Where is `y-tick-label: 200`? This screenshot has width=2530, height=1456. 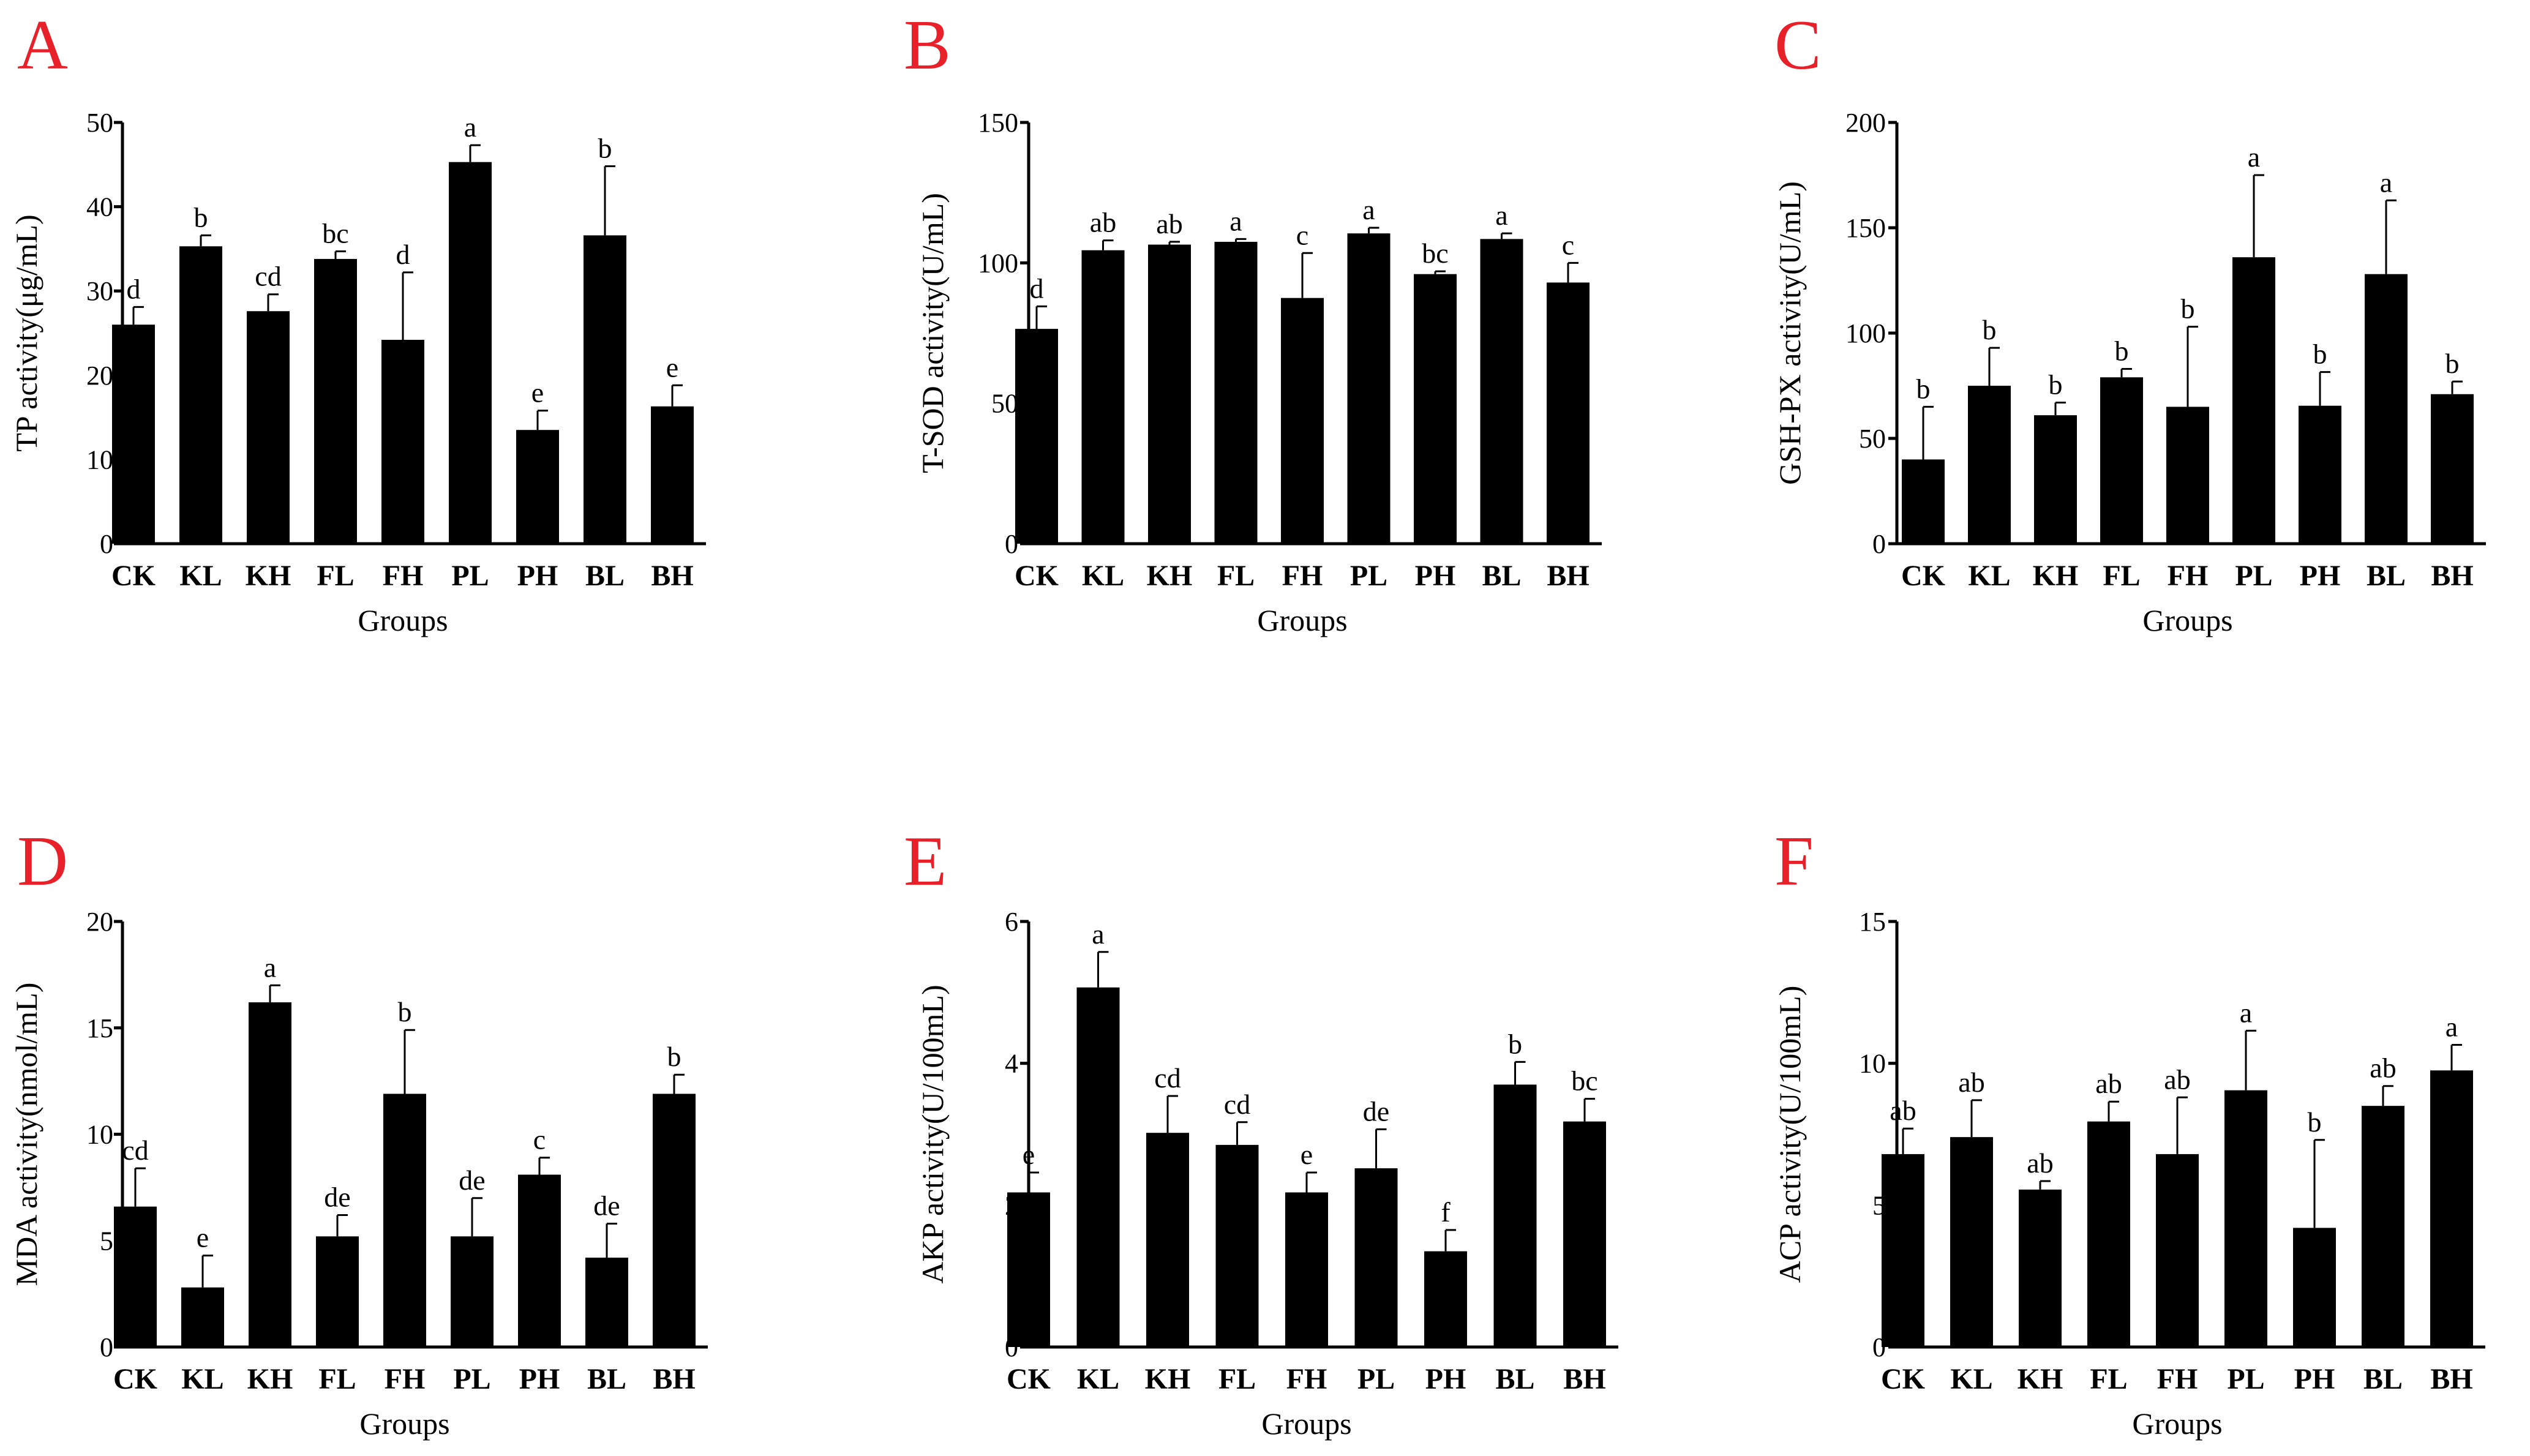
y-tick-label: 200 is located at coordinates (1865, 123).